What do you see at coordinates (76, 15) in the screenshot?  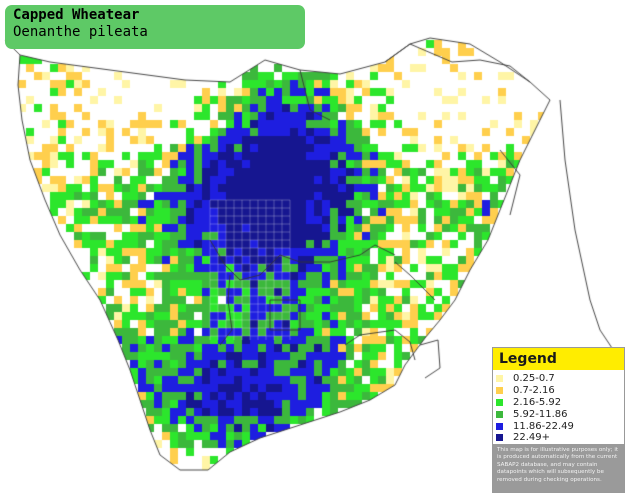 I see `species-common-name: Capped Wheatear` at bounding box center [76, 15].